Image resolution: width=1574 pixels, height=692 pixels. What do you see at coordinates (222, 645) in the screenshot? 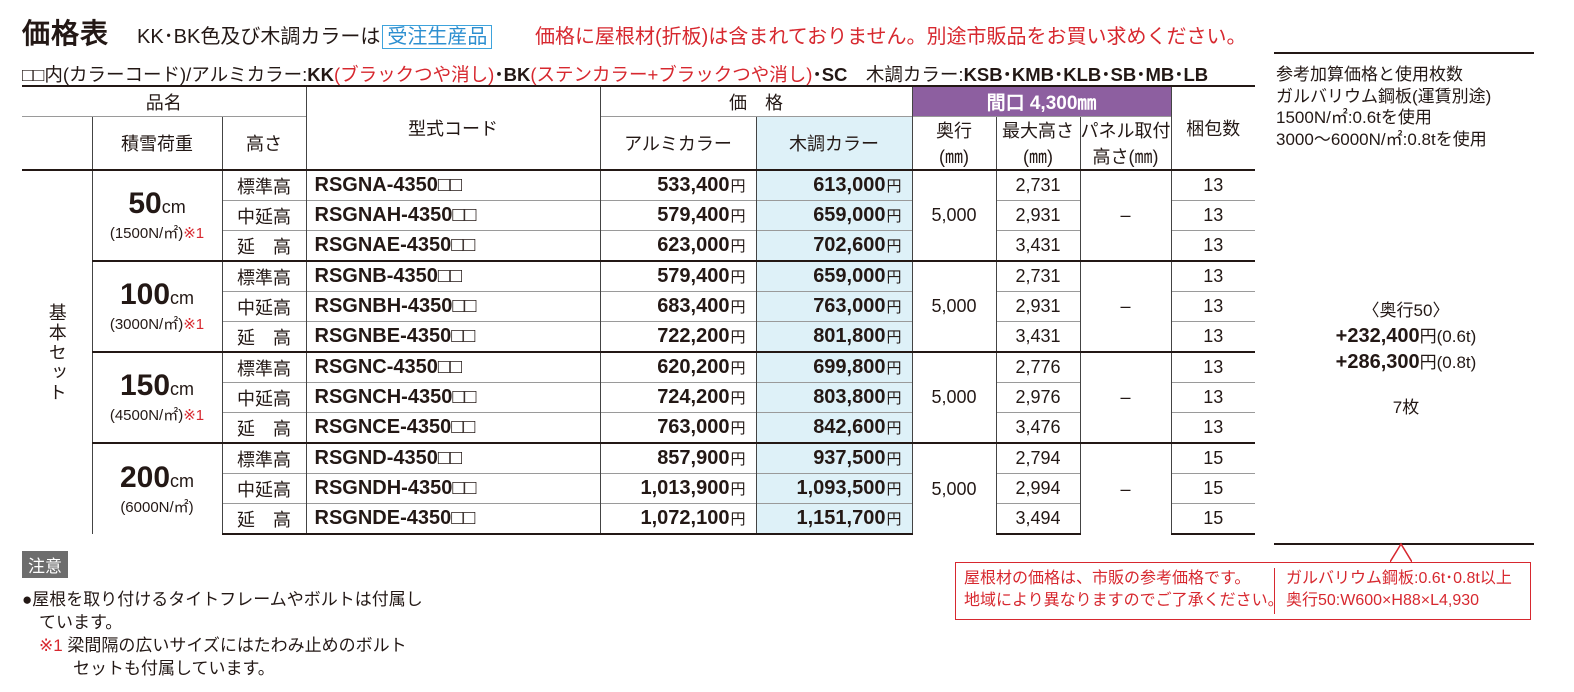
I see `note-line3: ※1 梁間隔の広いサイズにはたわみ止めのボルト` at bounding box center [222, 645].